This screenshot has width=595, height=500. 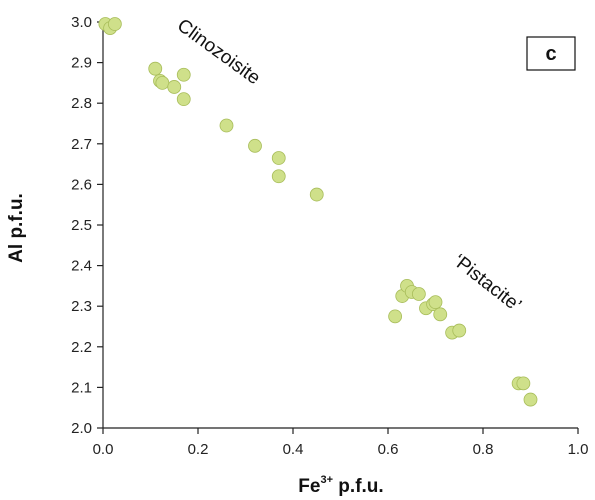 What do you see at coordinates (81, 306) in the screenshot?
I see `y-tick-label: 2.3` at bounding box center [81, 306].